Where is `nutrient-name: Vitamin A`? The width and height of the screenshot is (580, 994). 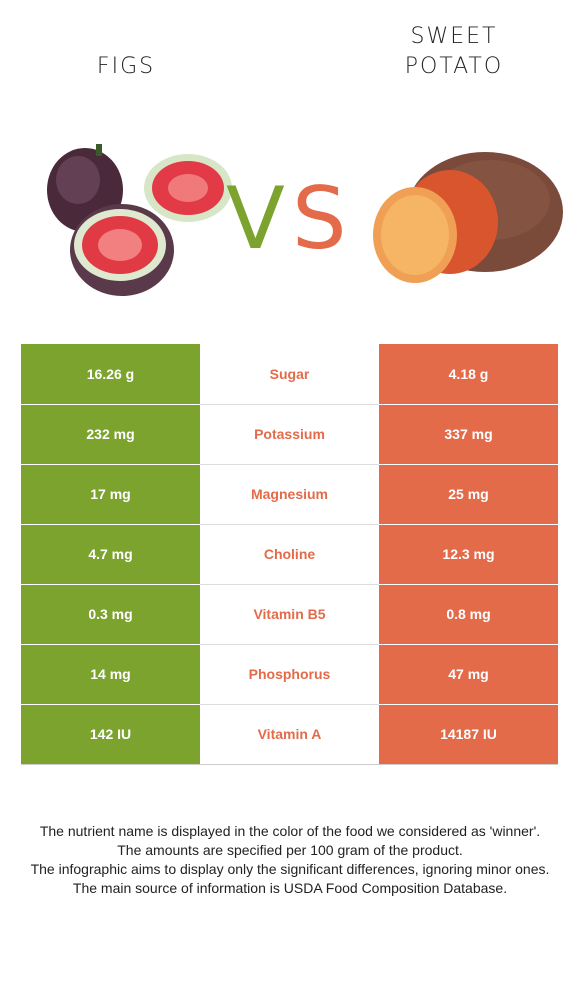
nutrient-name: Vitamin A is located at coordinates (289, 734).